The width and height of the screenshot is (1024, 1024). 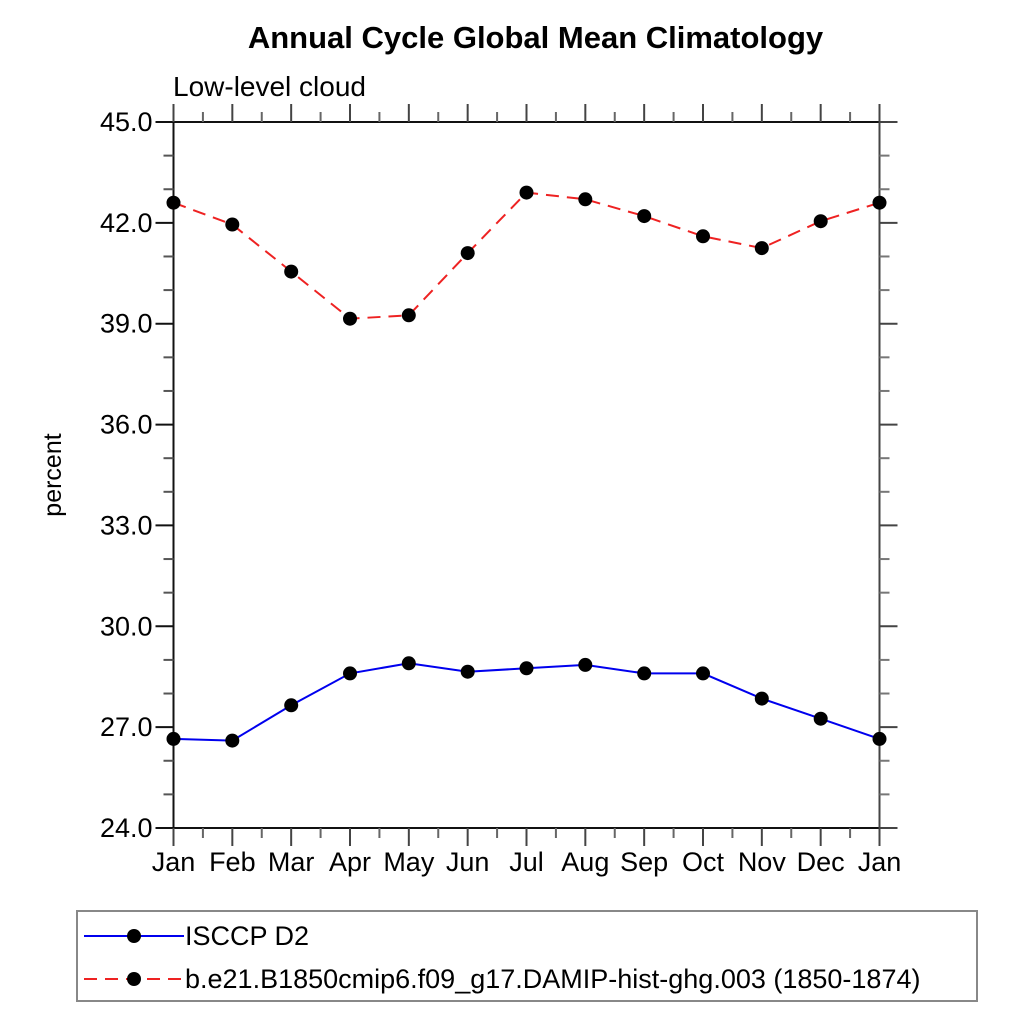 What do you see at coordinates (134, 936) in the screenshot?
I see `legend-sample-solid-line-icon` at bounding box center [134, 936].